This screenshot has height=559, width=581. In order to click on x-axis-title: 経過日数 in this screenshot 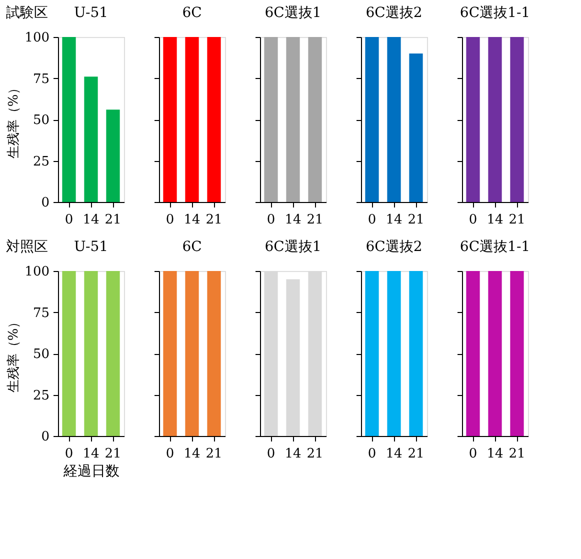, I will do `click(91, 472)`.